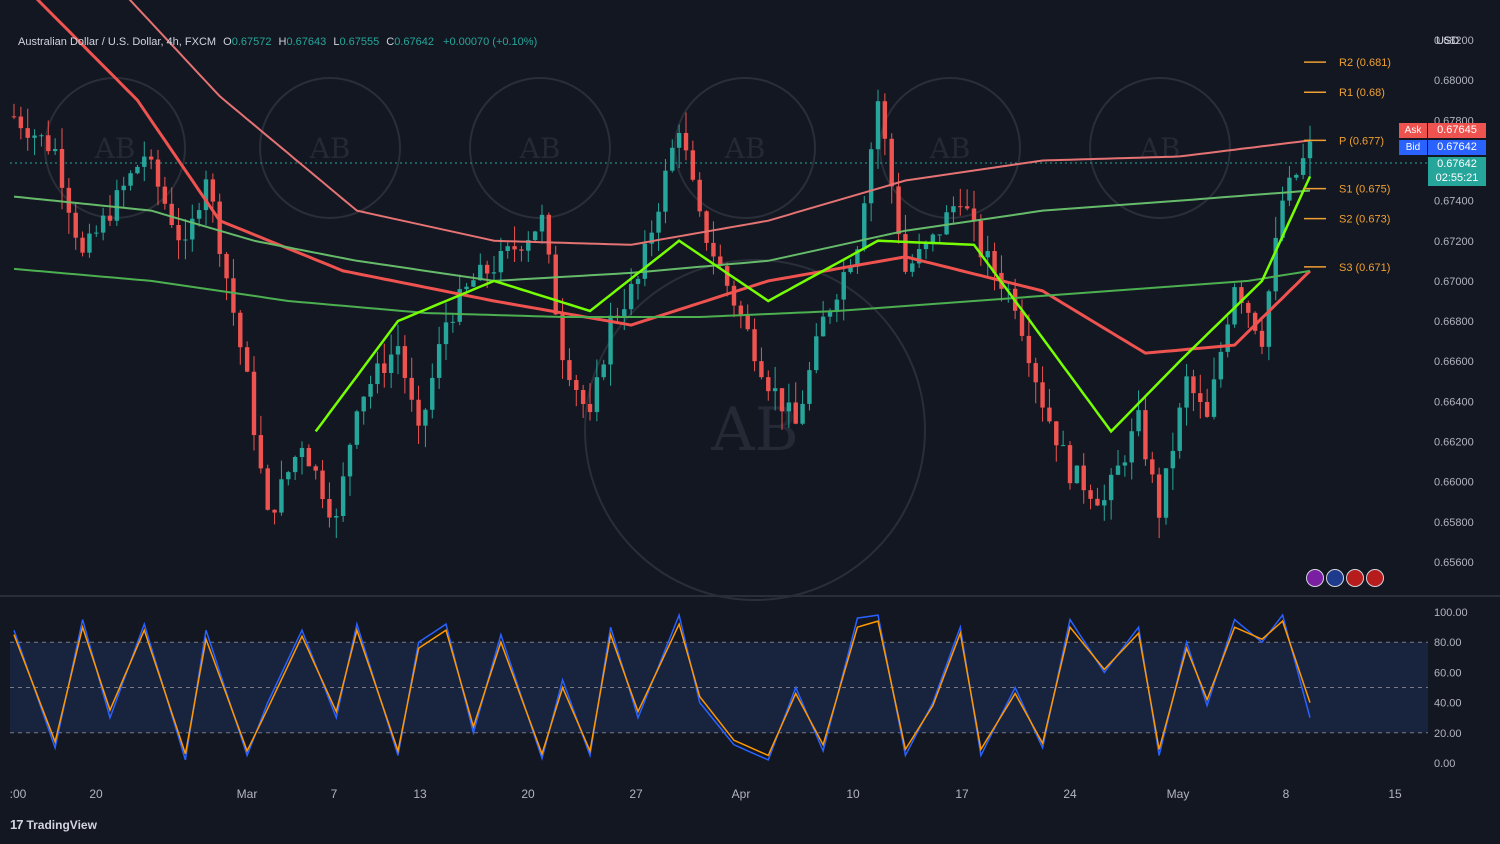 The height and width of the screenshot is (844, 1500). What do you see at coordinates (1457, 164) in the screenshot?
I see `last-price: 0.67642` at bounding box center [1457, 164].